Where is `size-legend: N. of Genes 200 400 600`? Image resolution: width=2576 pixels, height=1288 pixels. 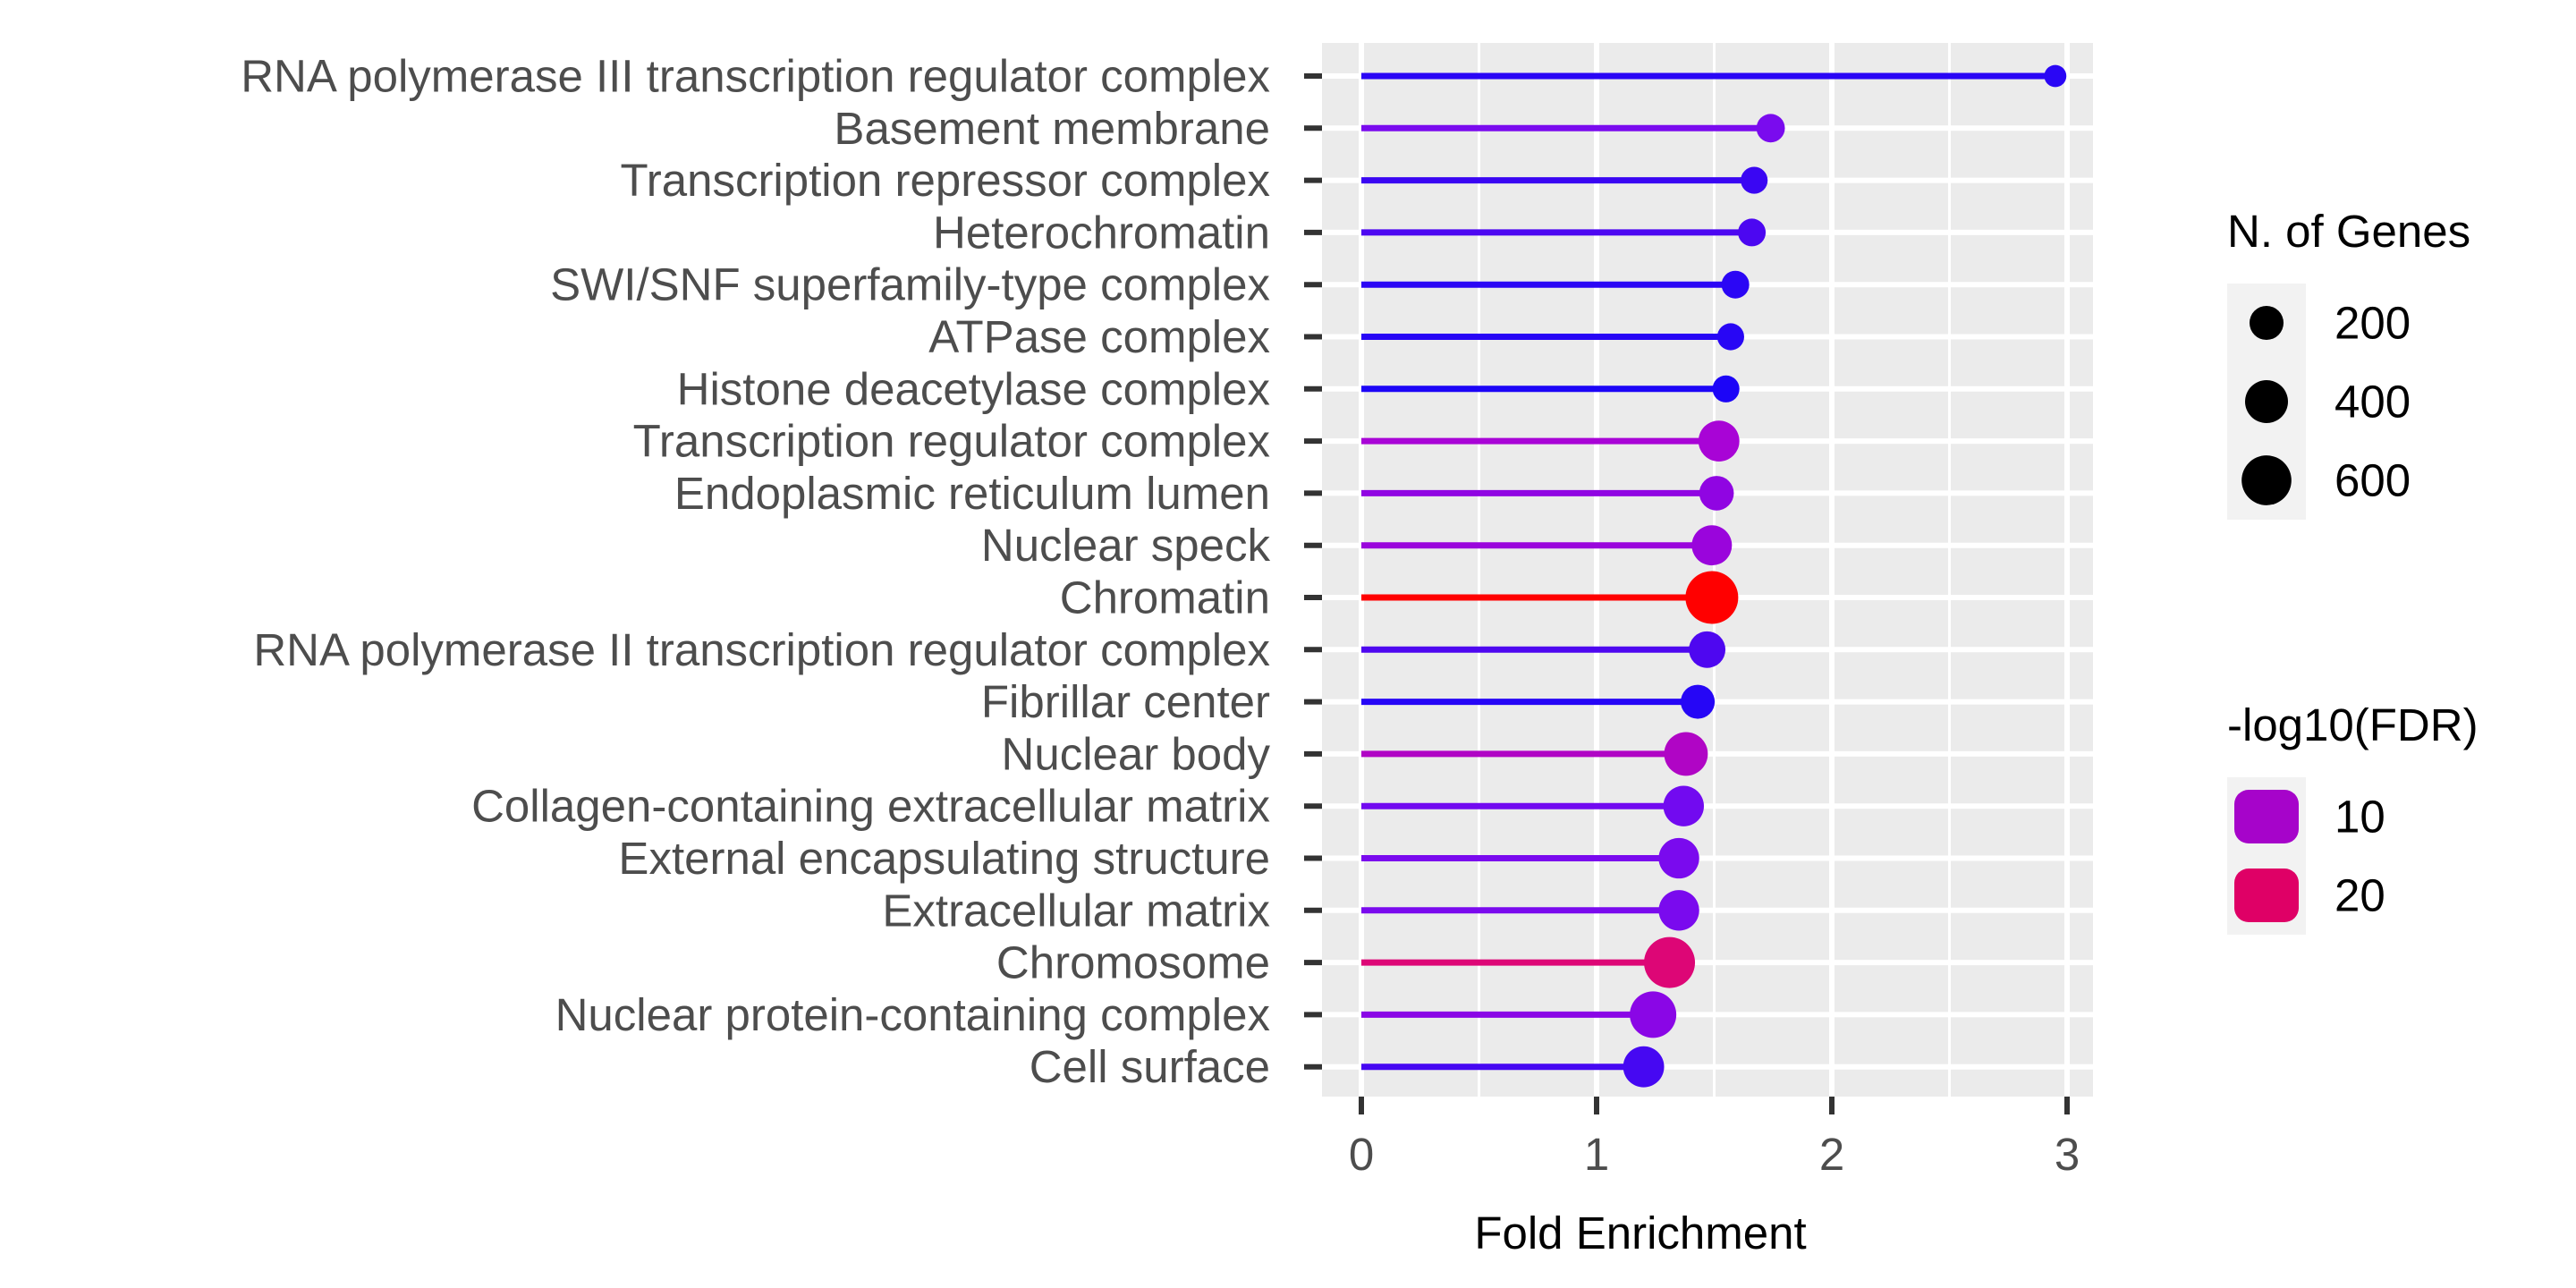
size-legend: N. of Genes 200 400 600 is located at coordinates (2348, 363).